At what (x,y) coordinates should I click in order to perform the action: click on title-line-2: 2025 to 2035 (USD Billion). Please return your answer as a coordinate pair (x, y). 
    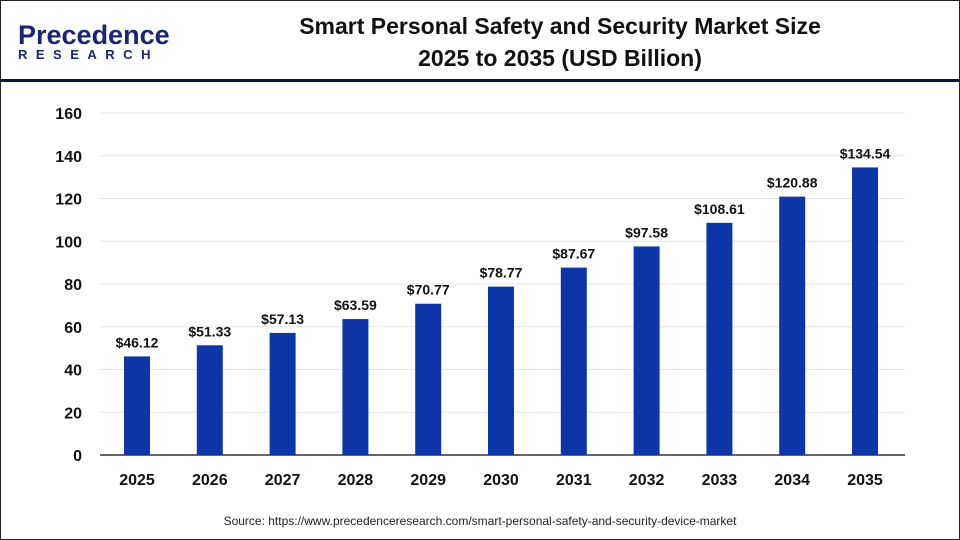
    Looking at the image, I should click on (560, 58).